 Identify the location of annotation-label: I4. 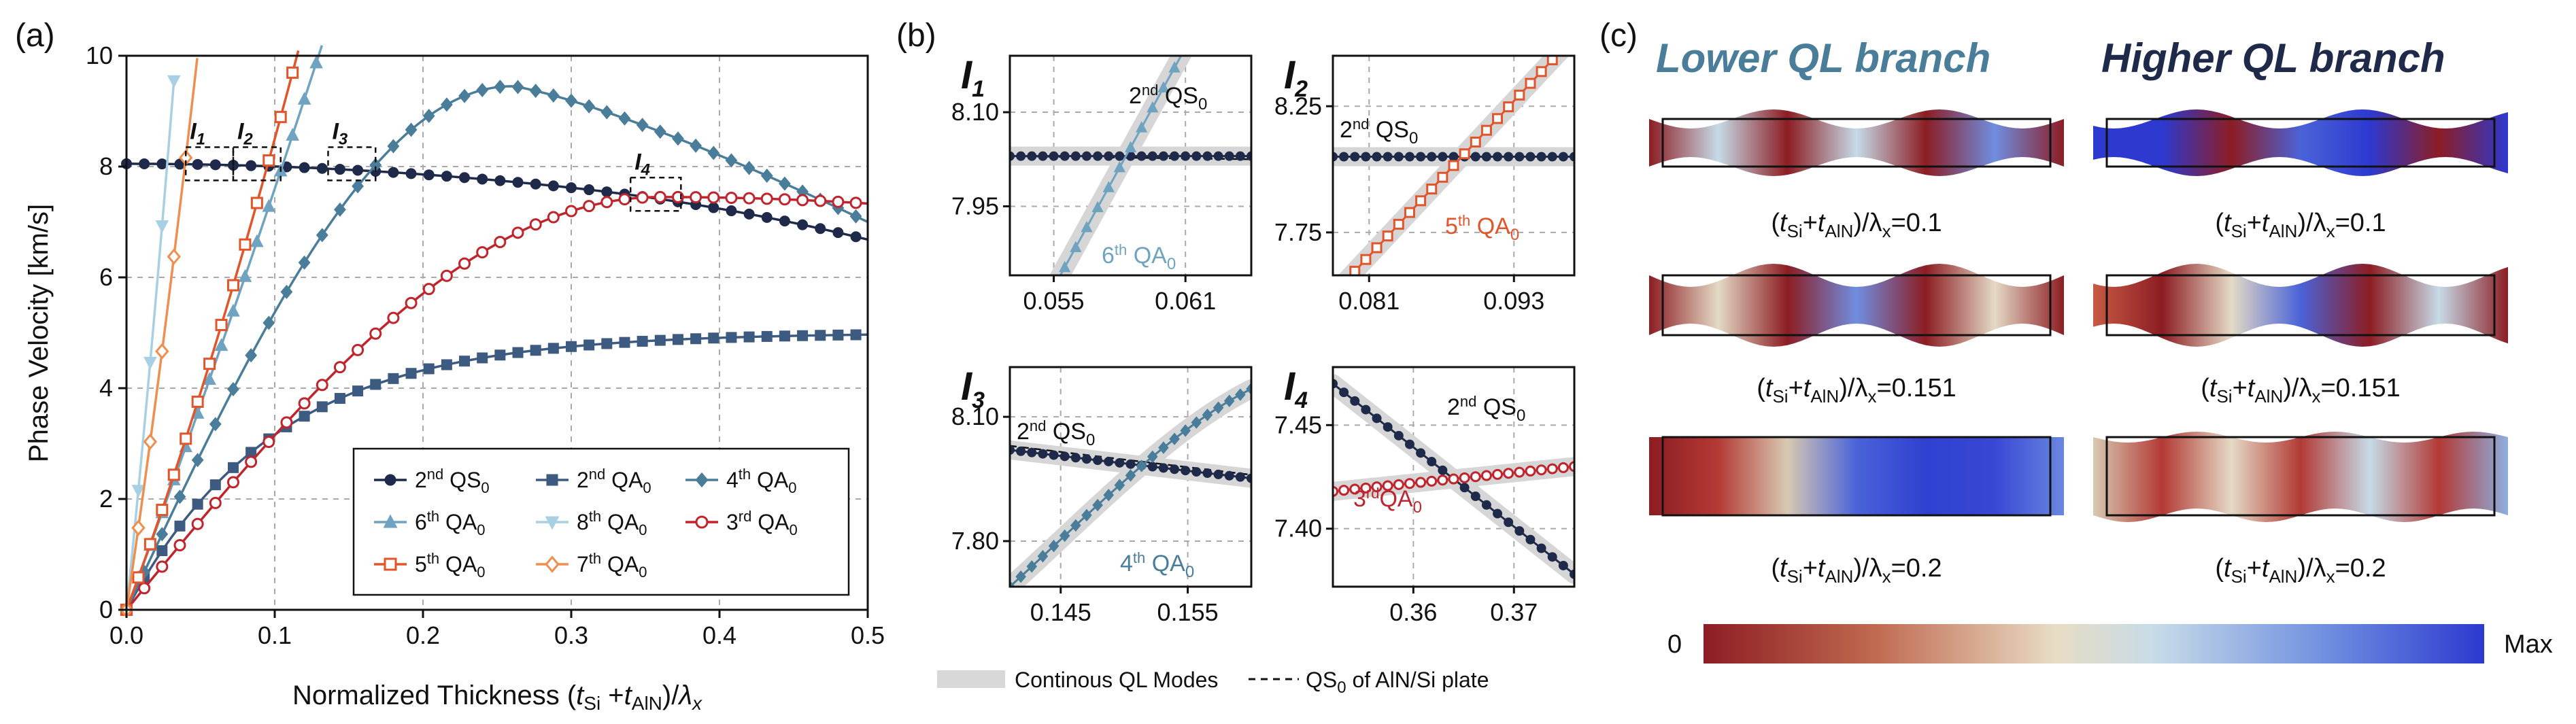
(642, 164).